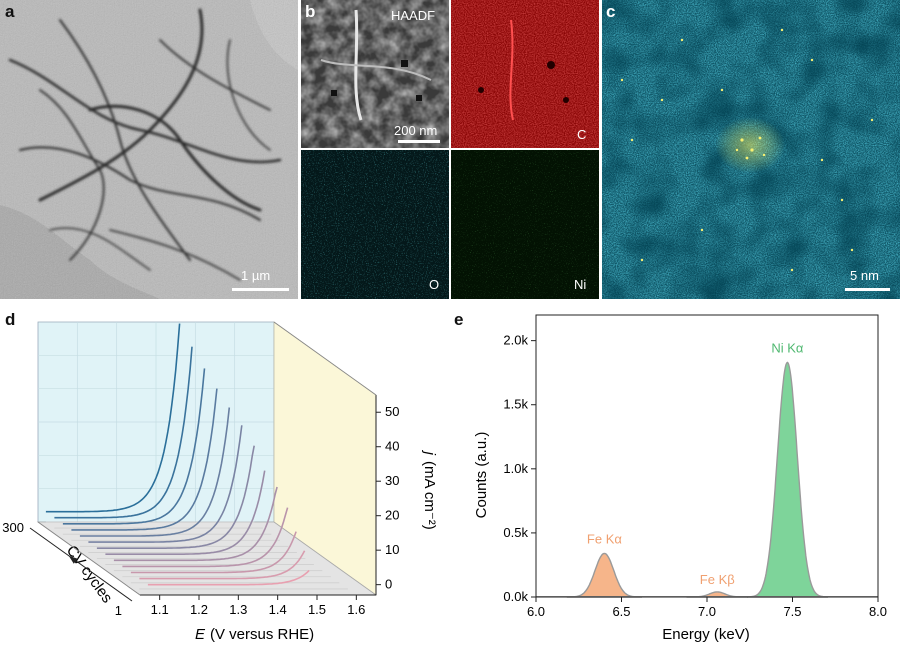 This screenshot has height=646, width=900. Describe the element at coordinates (10, 319) in the screenshot. I see `panel-label-d: d` at that location.